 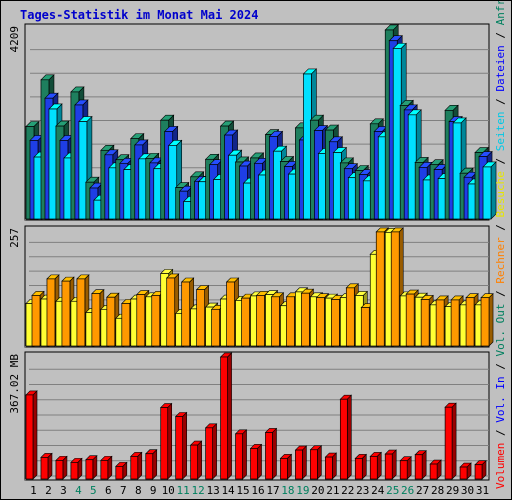 What do you see at coordinates (500, 13) in the screenshot?
I see `legend-item-anfragen: Anfragen` at bounding box center [500, 13].